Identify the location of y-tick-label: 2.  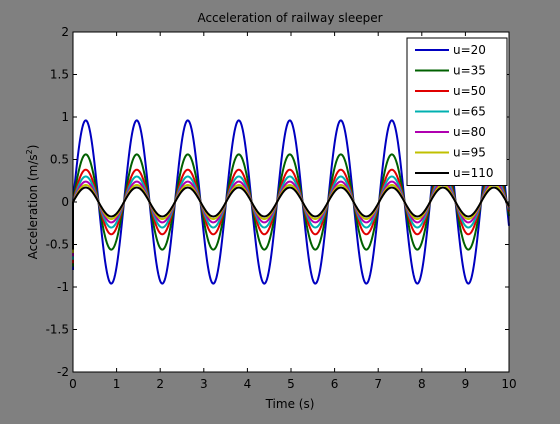
(65, 32).